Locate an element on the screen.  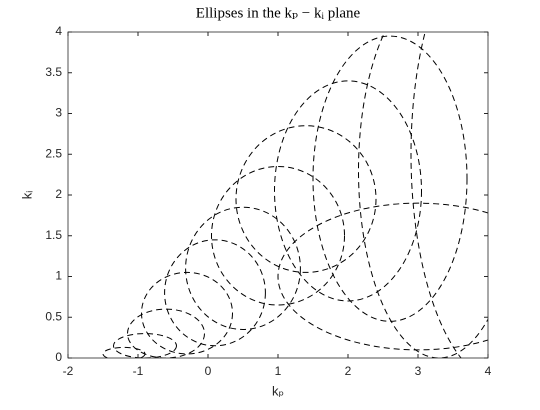
y-tick-label: 2 is located at coordinates (58, 194).